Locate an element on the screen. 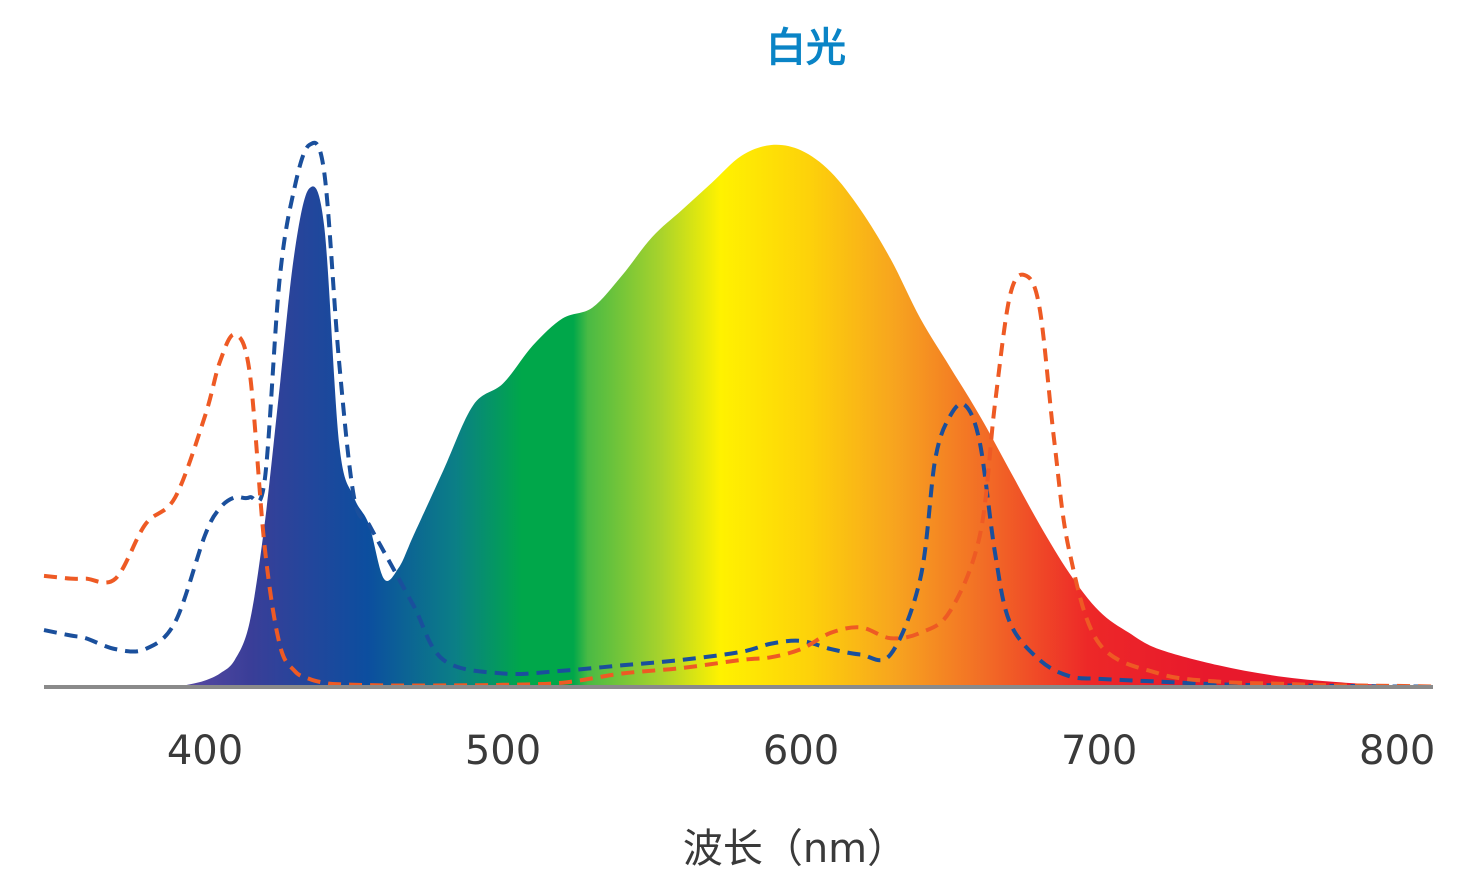 Image resolution: width=1470 pixels, height=872 pixels. x-tick-label: 700 is located at coordinates (1099, 751).